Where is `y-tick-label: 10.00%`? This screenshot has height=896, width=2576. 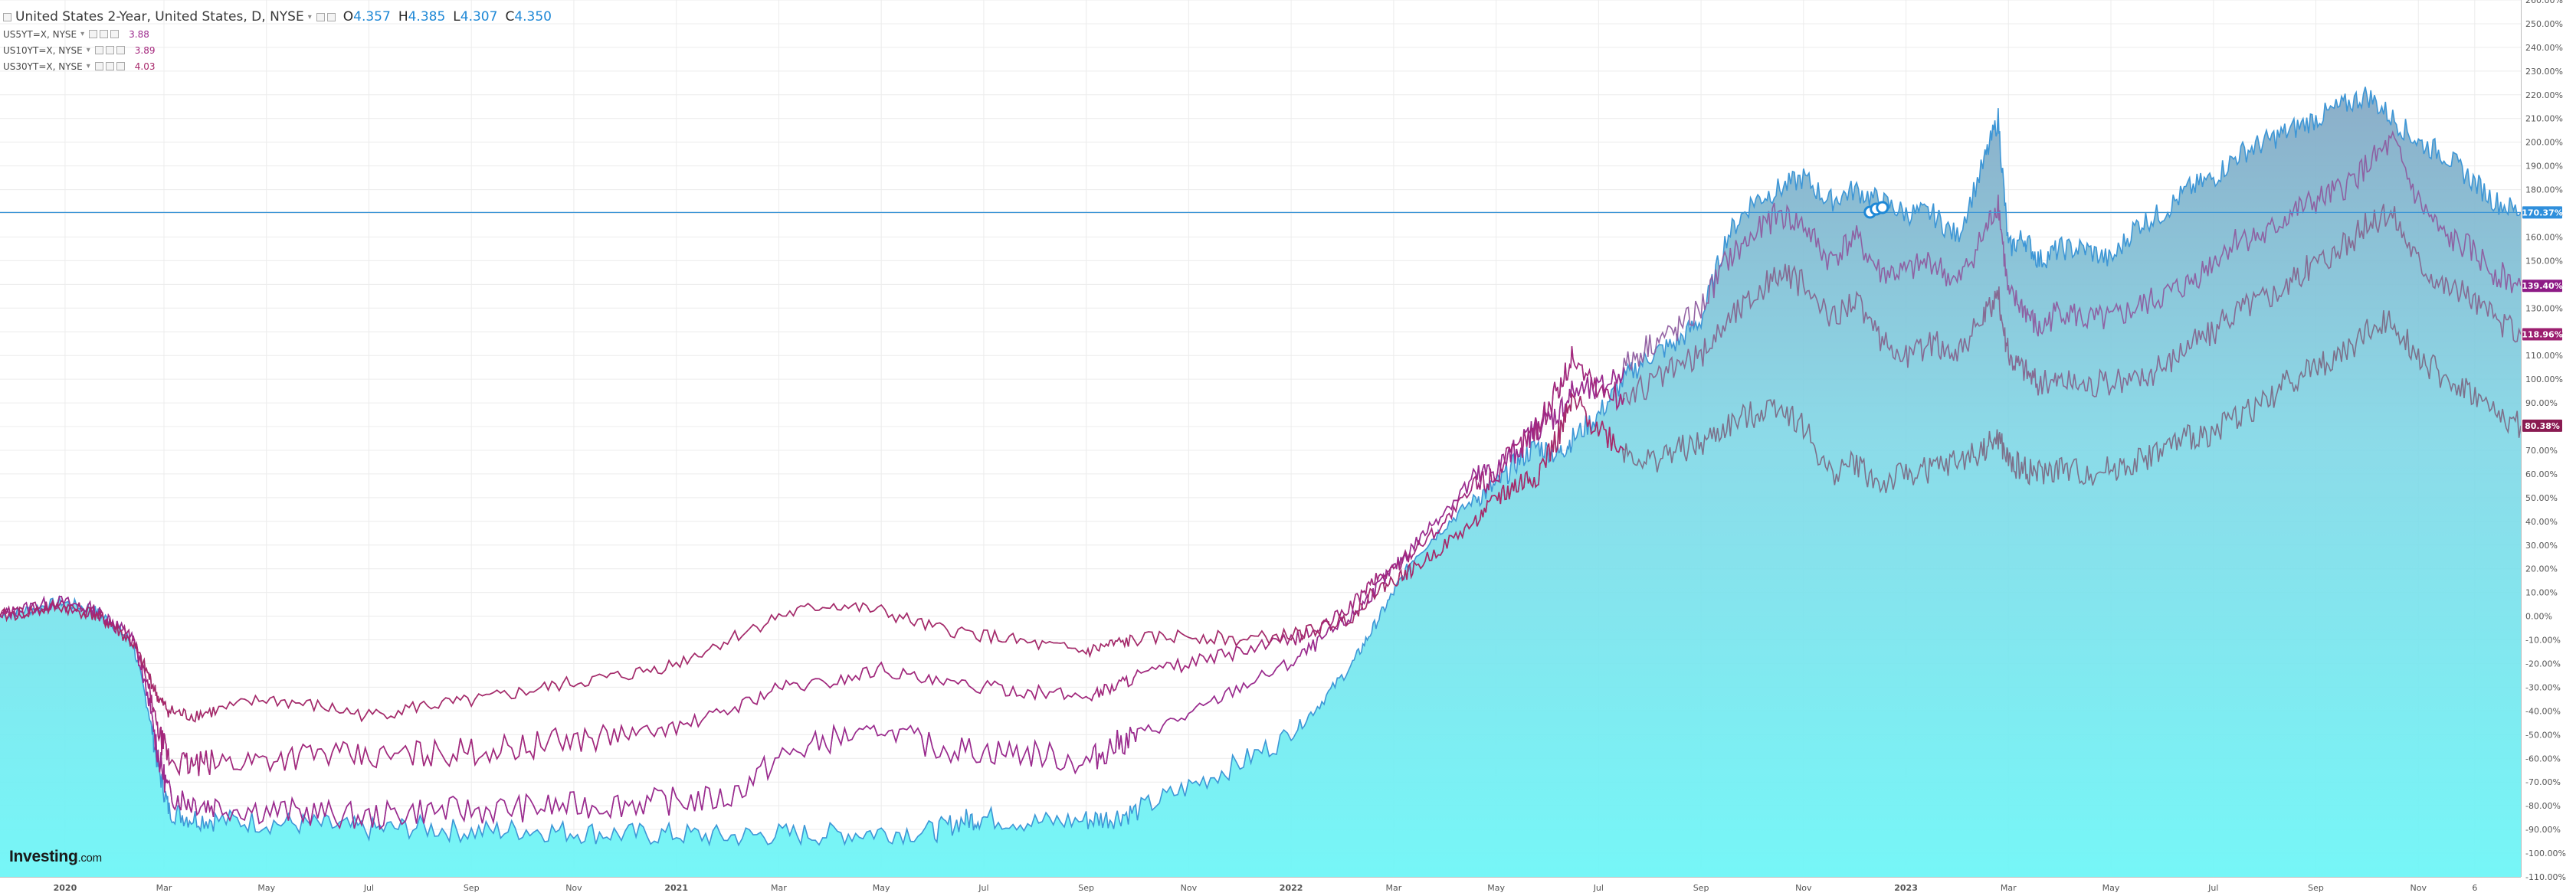 y-tick-label: 10.00% is located at coordinates (2541, 593).